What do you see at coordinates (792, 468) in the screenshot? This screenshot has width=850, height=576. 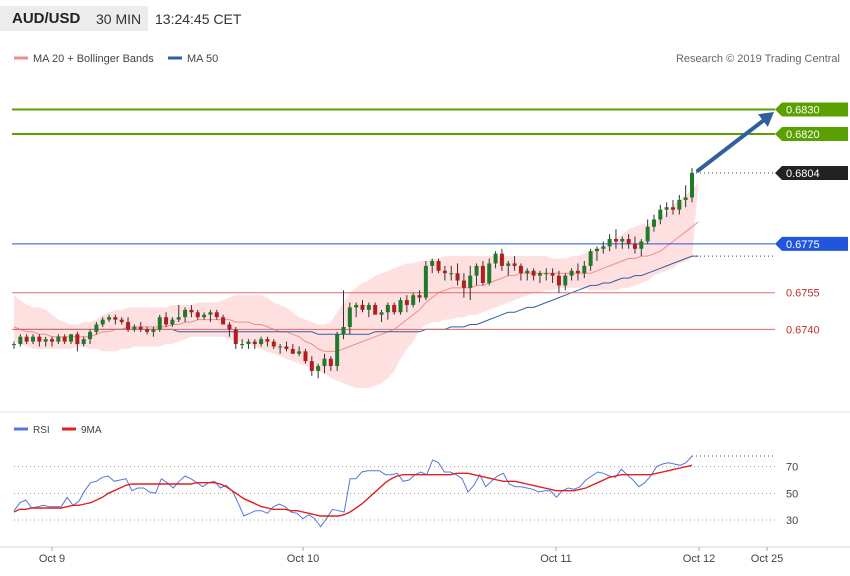 I see `rsi-tick-label: 70` at bounding box center [792, 468].